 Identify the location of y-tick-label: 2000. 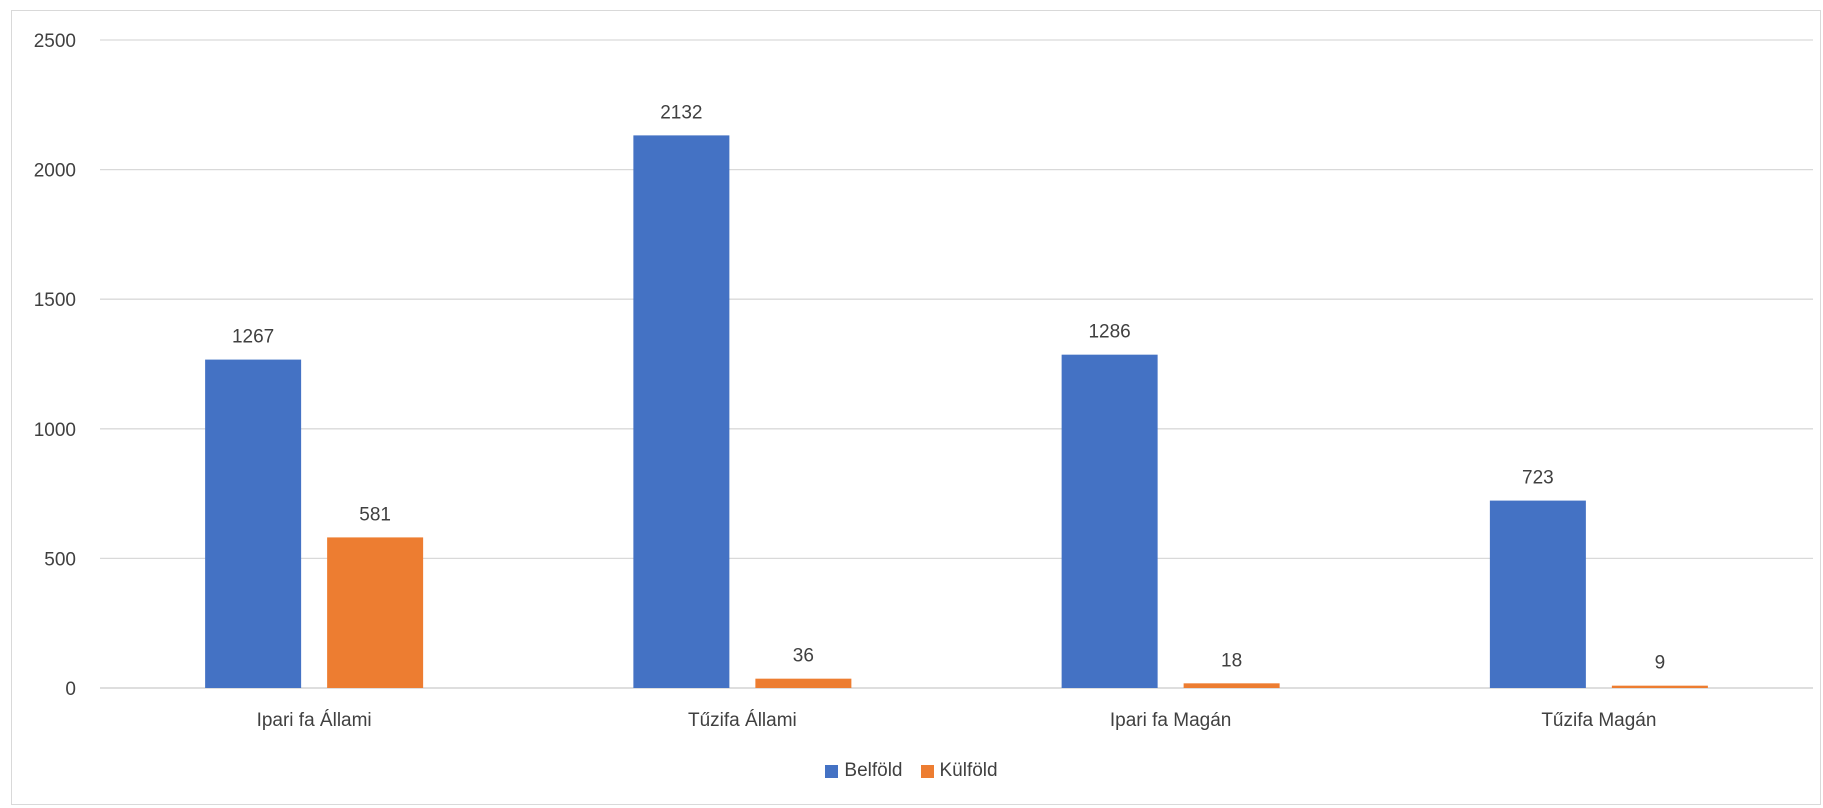
(55, 171).